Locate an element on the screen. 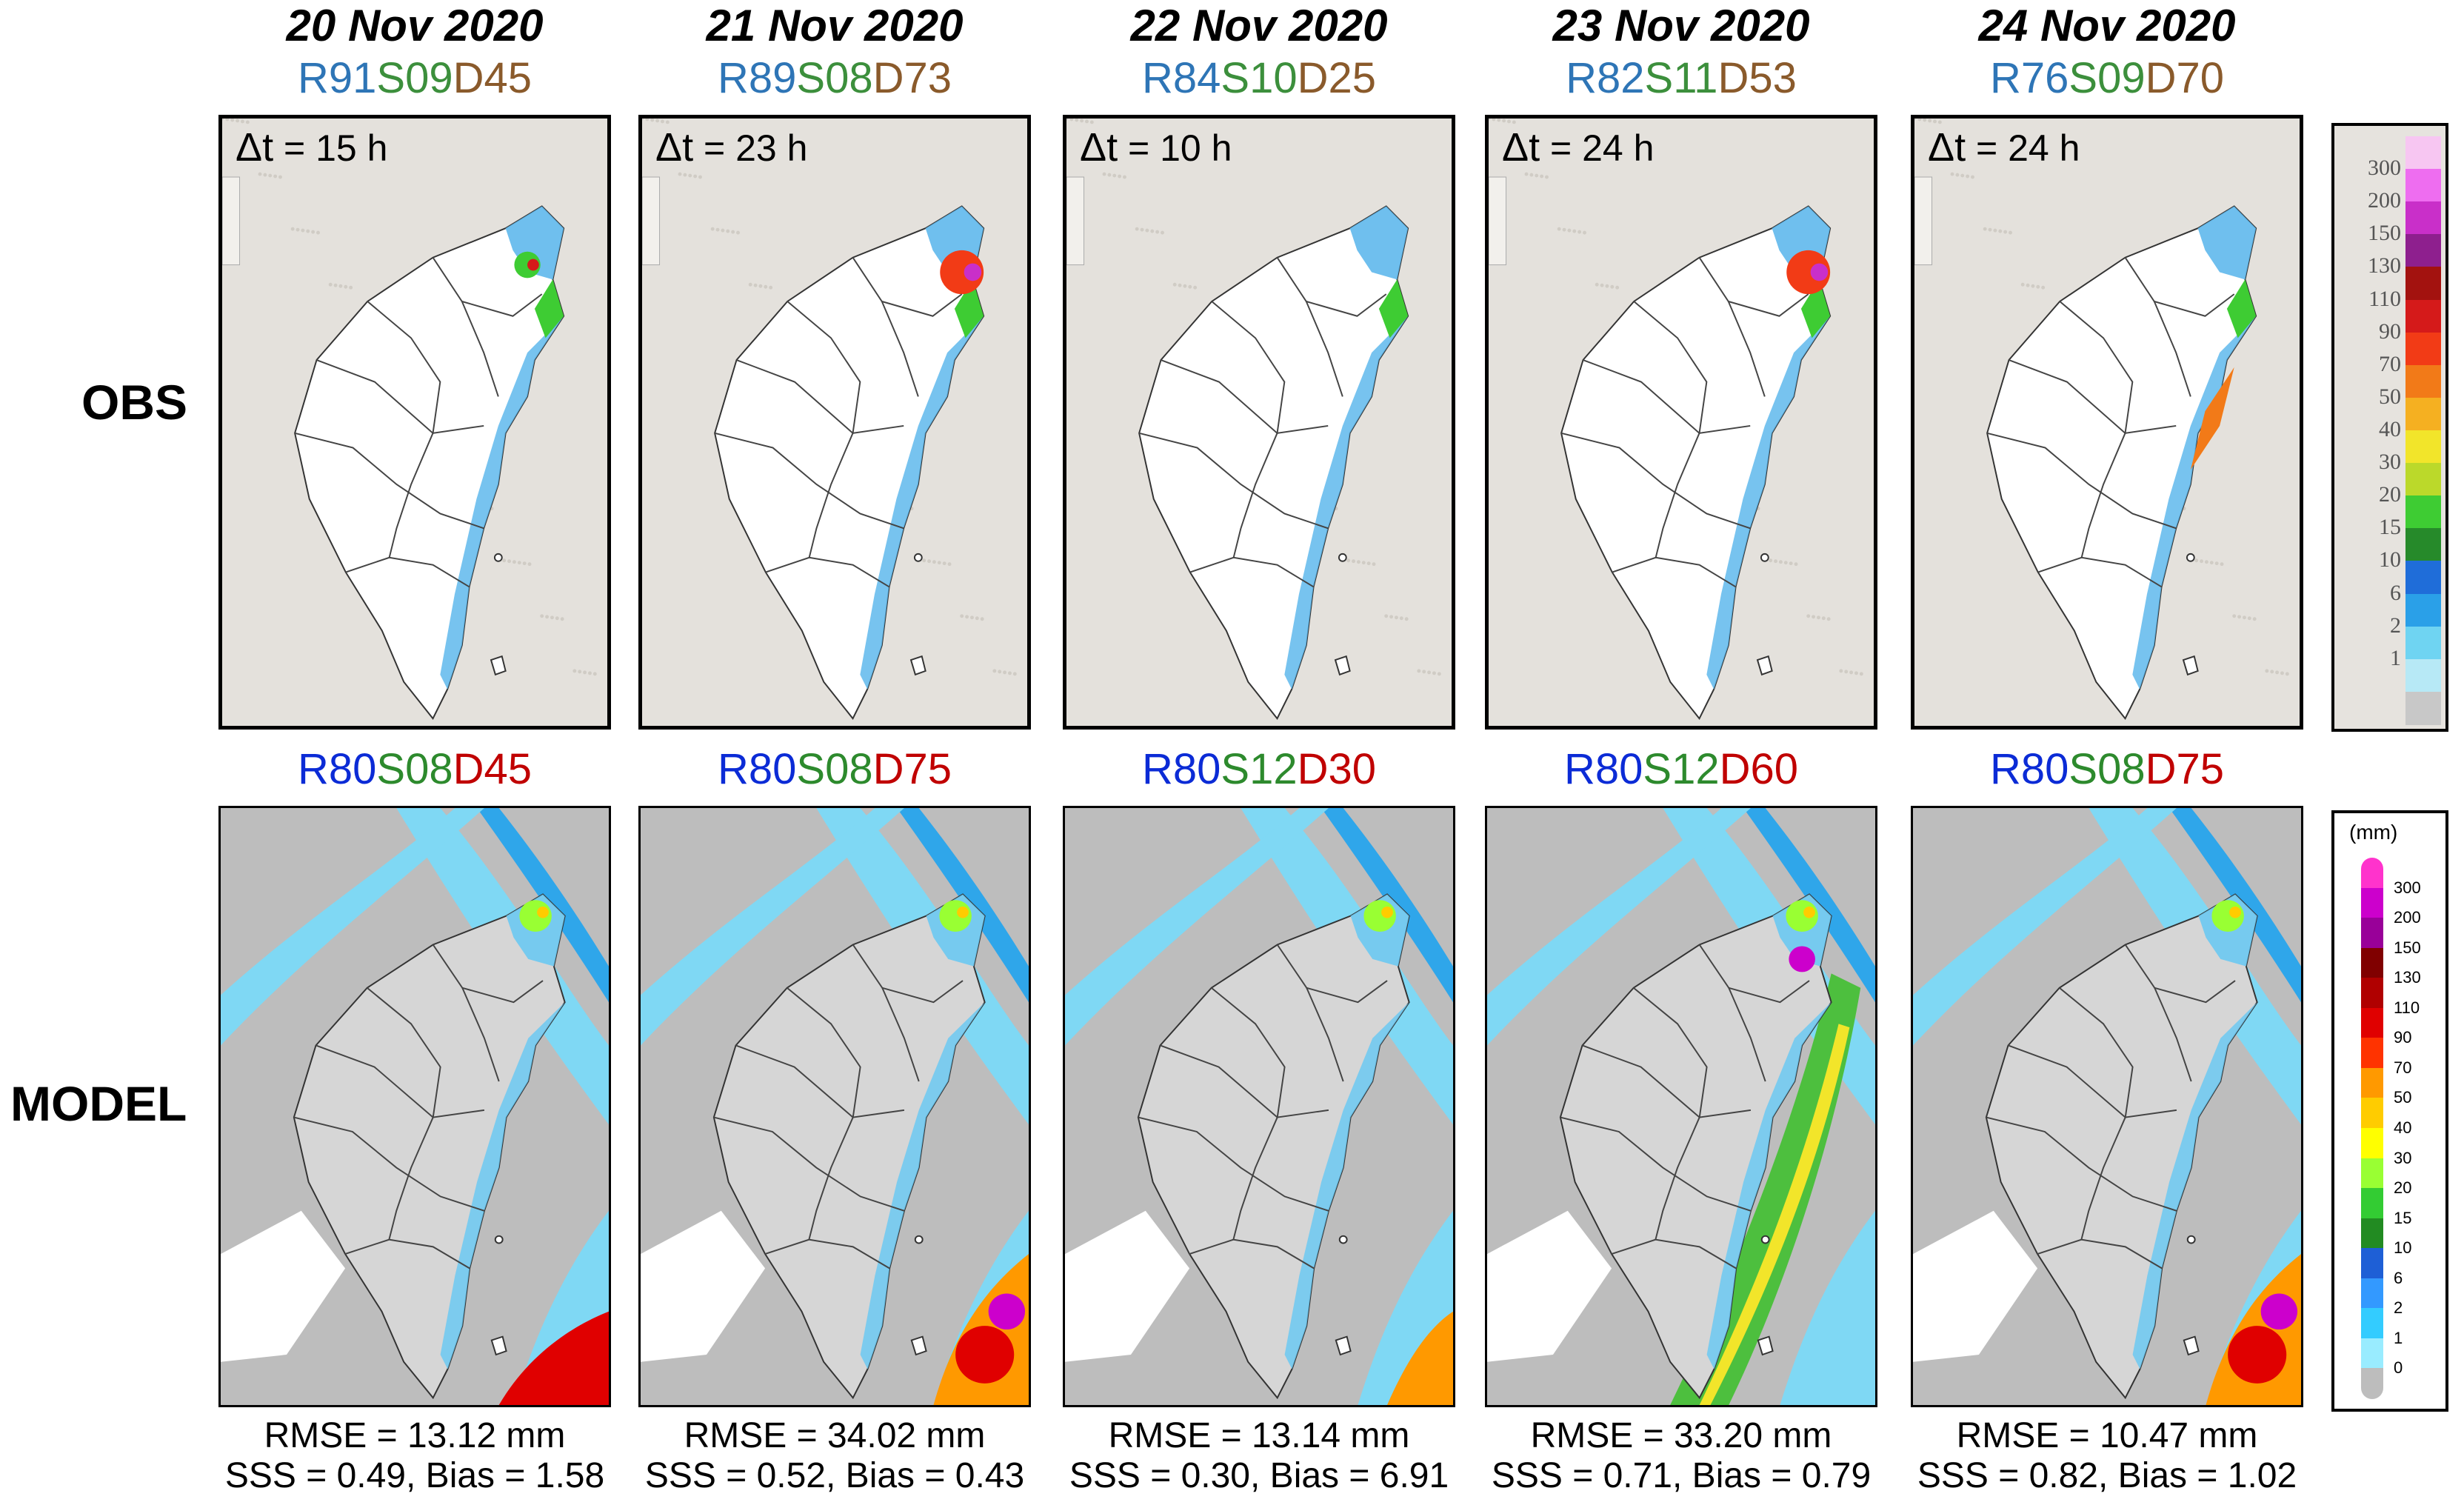 This screenshot has width=2464, height=1505. colorbar-label: 150 is located at coordinates (2384, 233).